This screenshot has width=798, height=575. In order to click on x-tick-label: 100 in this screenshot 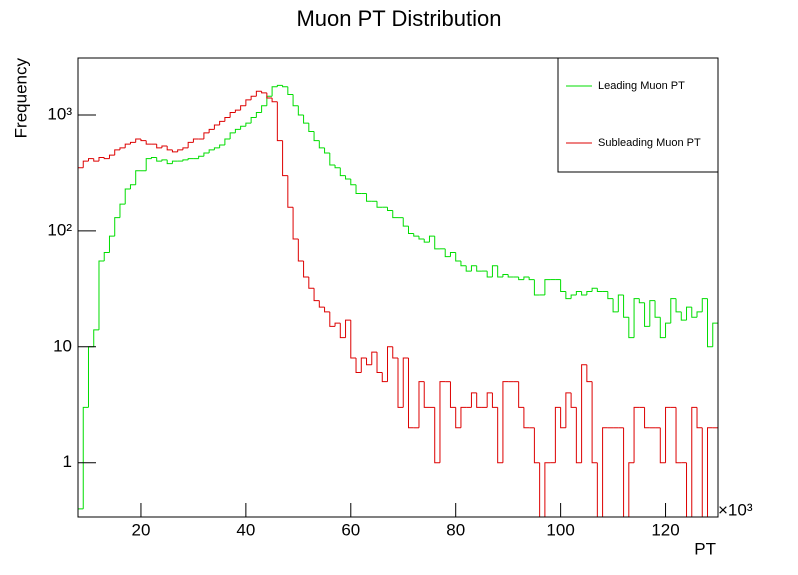, I will do `click(560, 529)`.